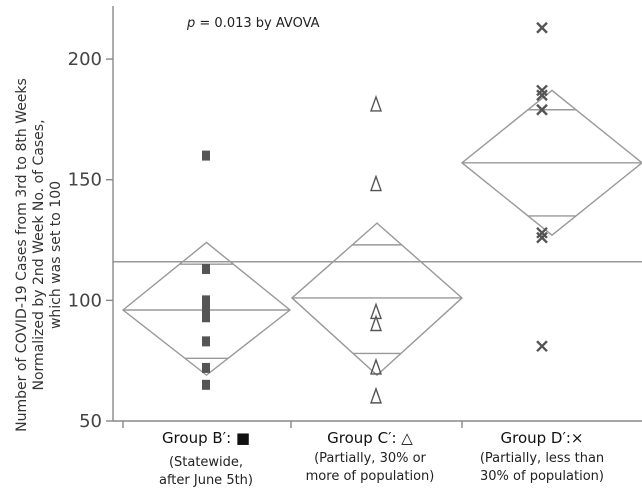 Image resolution: width=642 pixels, height=490 pixels. I want to click on category-label-d-sub-2: 30% of population), so click(542, 476).